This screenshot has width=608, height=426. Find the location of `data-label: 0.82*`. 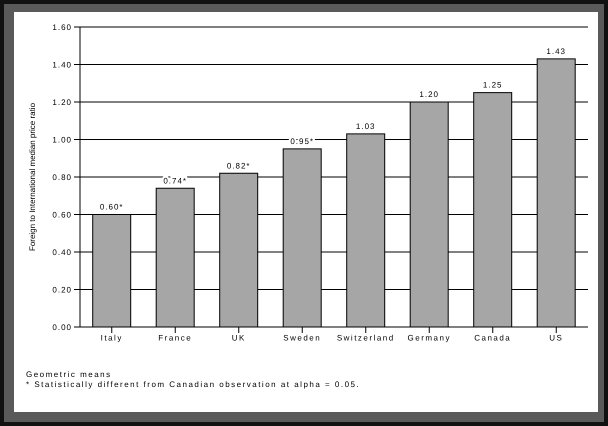

data-label: 0.82* is located at coordinates (238, 165).